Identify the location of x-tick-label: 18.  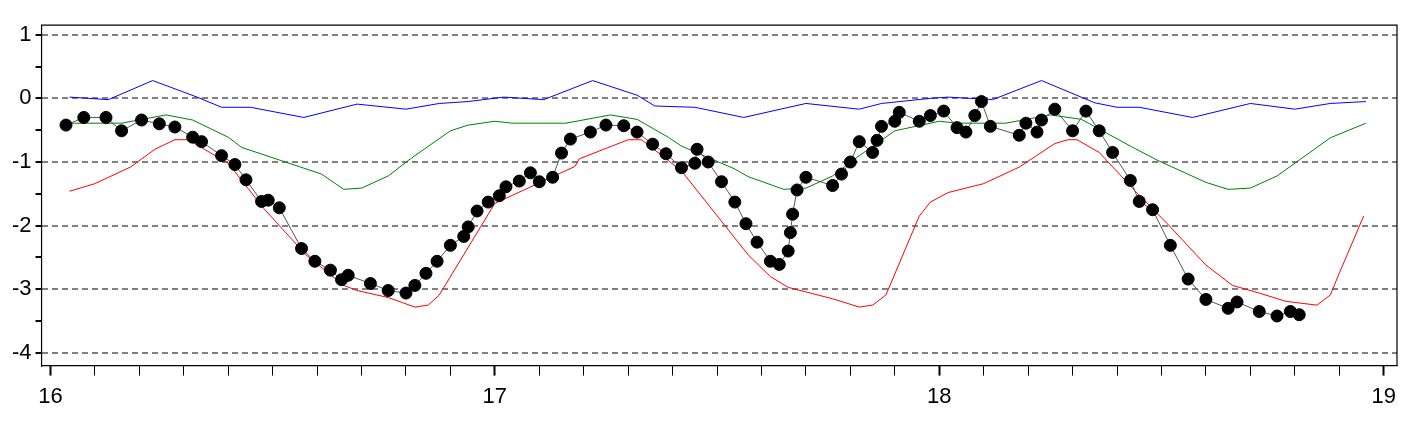
(939, 395).